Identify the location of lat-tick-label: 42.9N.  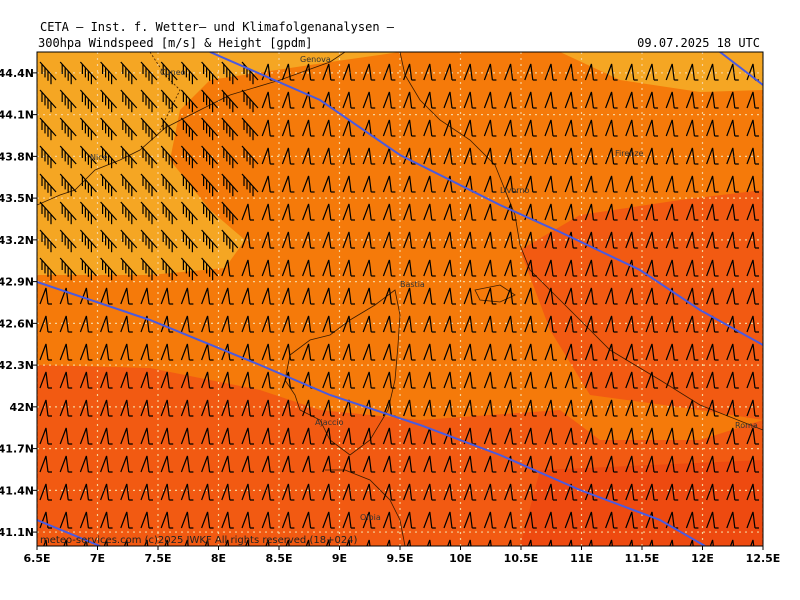
(17, 282).